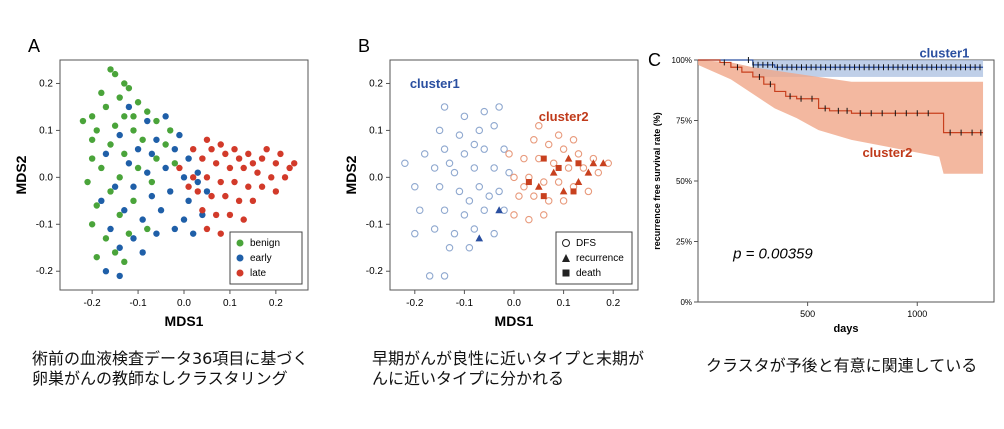 The height and width of the screenshot is (429, 1004). Describe the element at coordinates (868, 68) in the screenshot. I see `cluster1-confidence-band` at that location.